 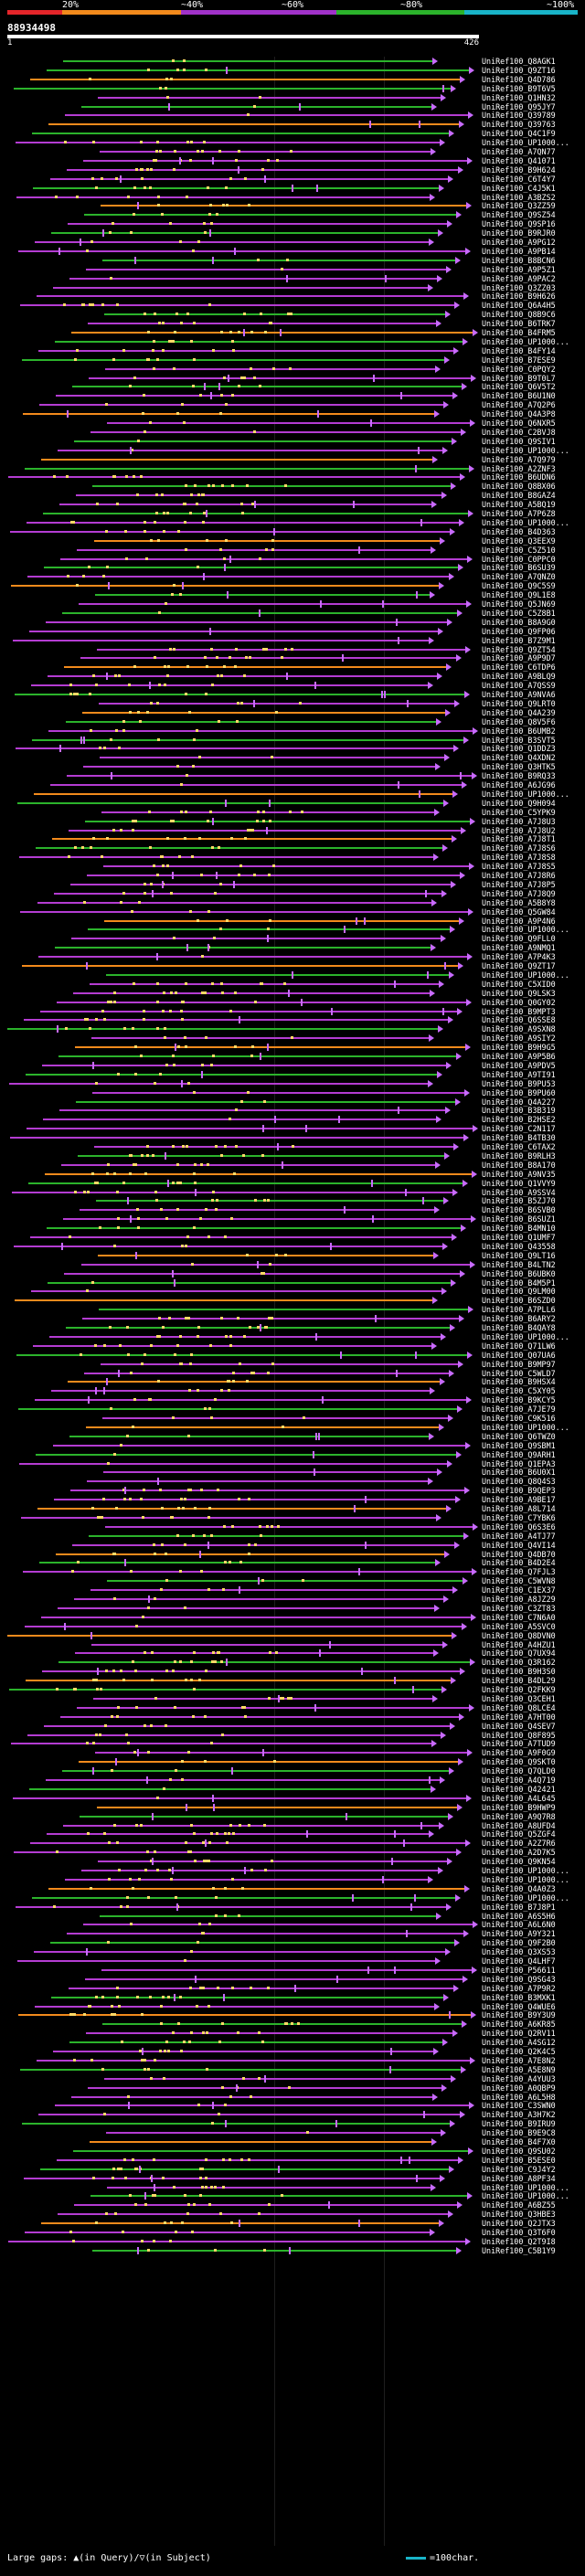 I want to click on hit-row: UniRef100_A9Y321, so click(x=293, y=1933).